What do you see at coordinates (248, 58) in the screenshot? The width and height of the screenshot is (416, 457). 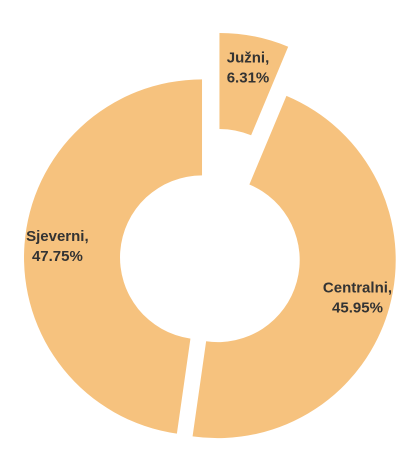 I see `slice-category-label: Južni,` at bounding box center [248, 58].